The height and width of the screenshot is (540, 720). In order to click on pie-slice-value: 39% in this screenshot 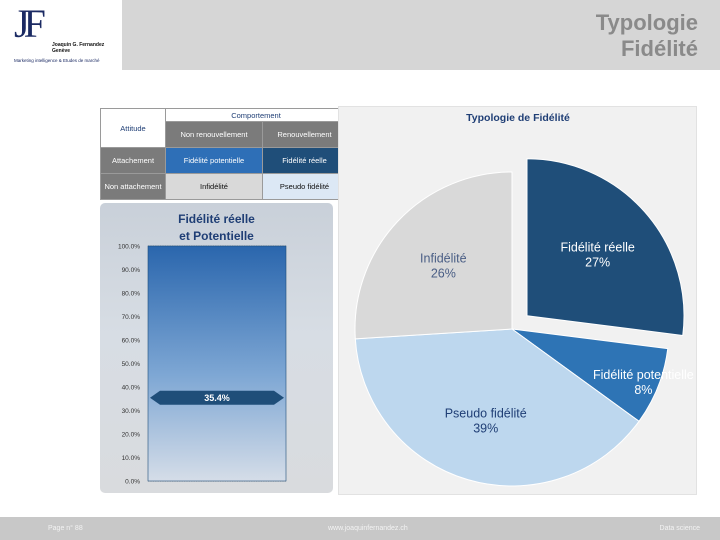, I will do `click(485, 428)`.